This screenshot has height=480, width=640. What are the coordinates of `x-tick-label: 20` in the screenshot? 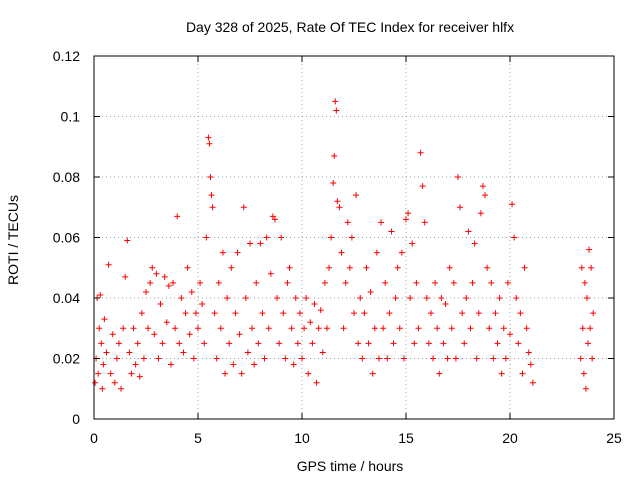 It's located at (510, 438).